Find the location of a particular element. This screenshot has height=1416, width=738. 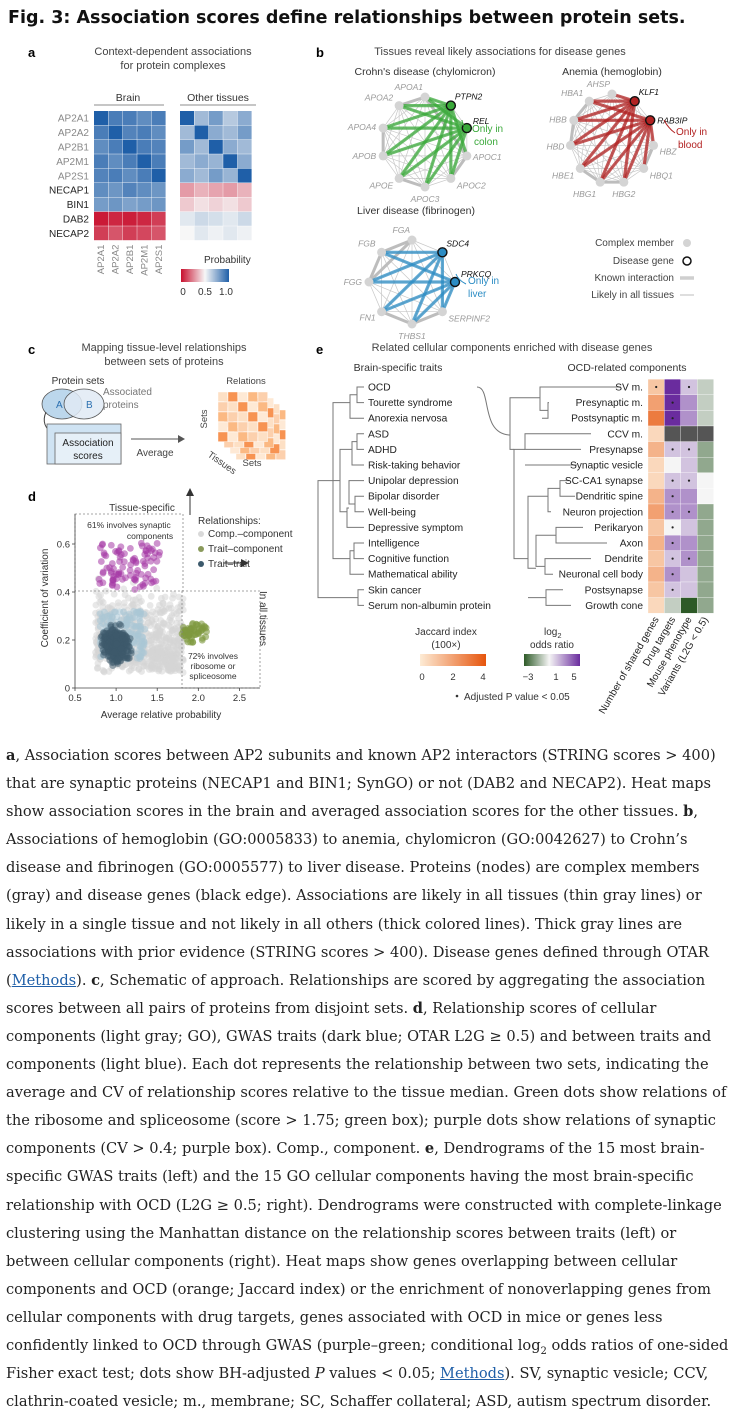

legend-trait-trait-dot is located at coordinates (201, 564).